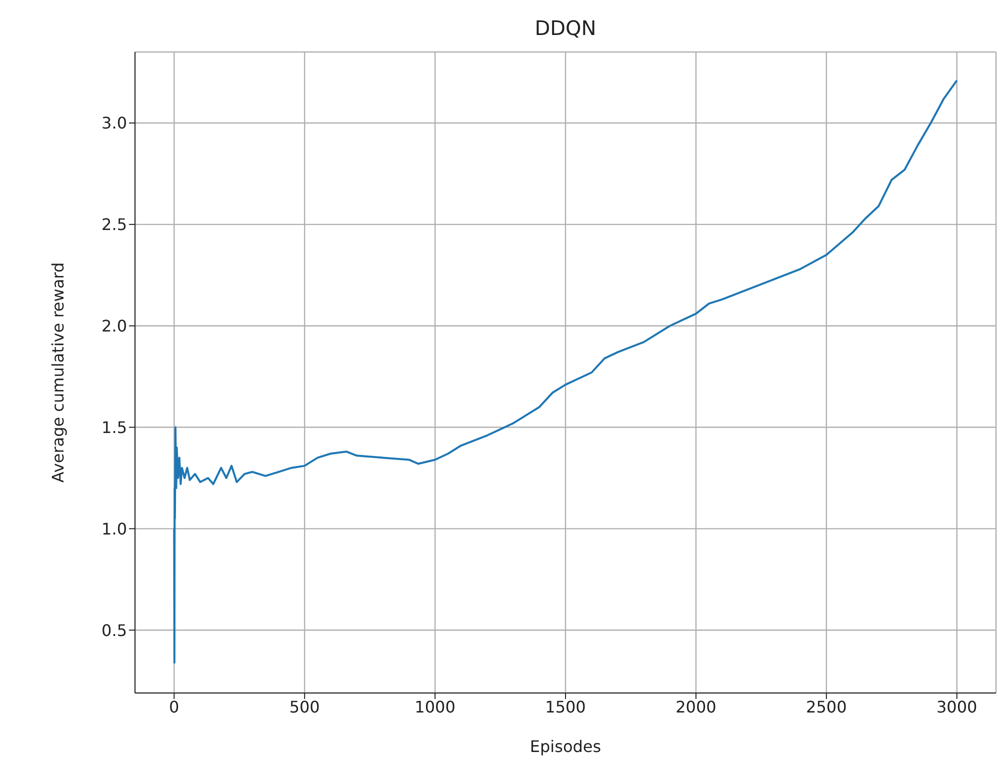 This screenshot has width=997, height=766. Describe the element at coordinates (114, 123) in the screenshot. I see `y-tick-label: 3.0` at that location.